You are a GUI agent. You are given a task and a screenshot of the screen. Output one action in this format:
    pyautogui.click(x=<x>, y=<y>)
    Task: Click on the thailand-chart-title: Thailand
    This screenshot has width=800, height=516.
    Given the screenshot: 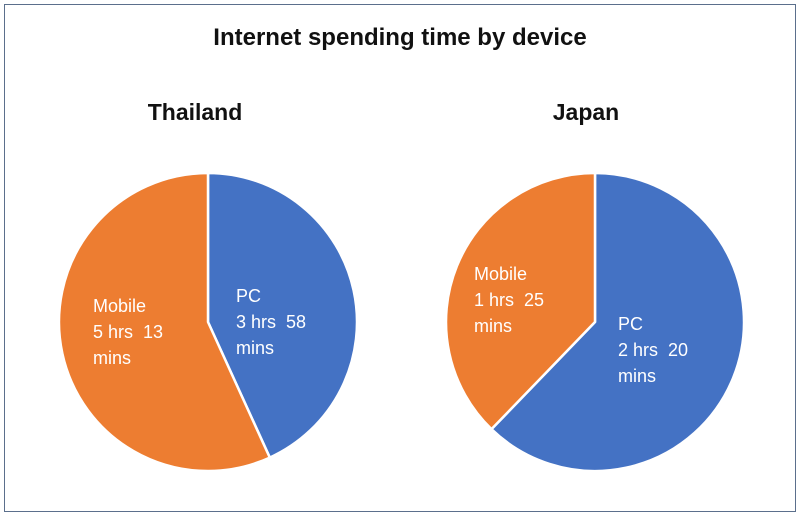 What is the action you would take?
    pyautogui.click(x=195, y=112)
    